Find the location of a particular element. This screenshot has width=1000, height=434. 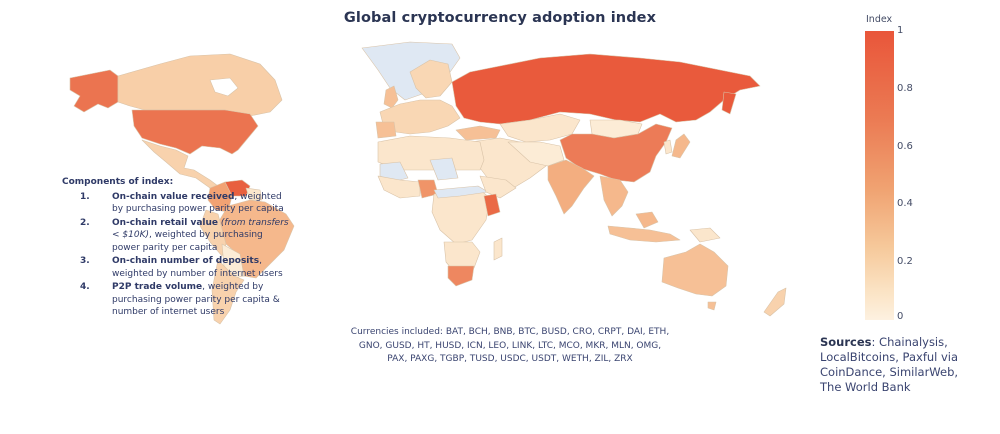

colorbar-tick: 0.2 is located at coordinates (905, 261).